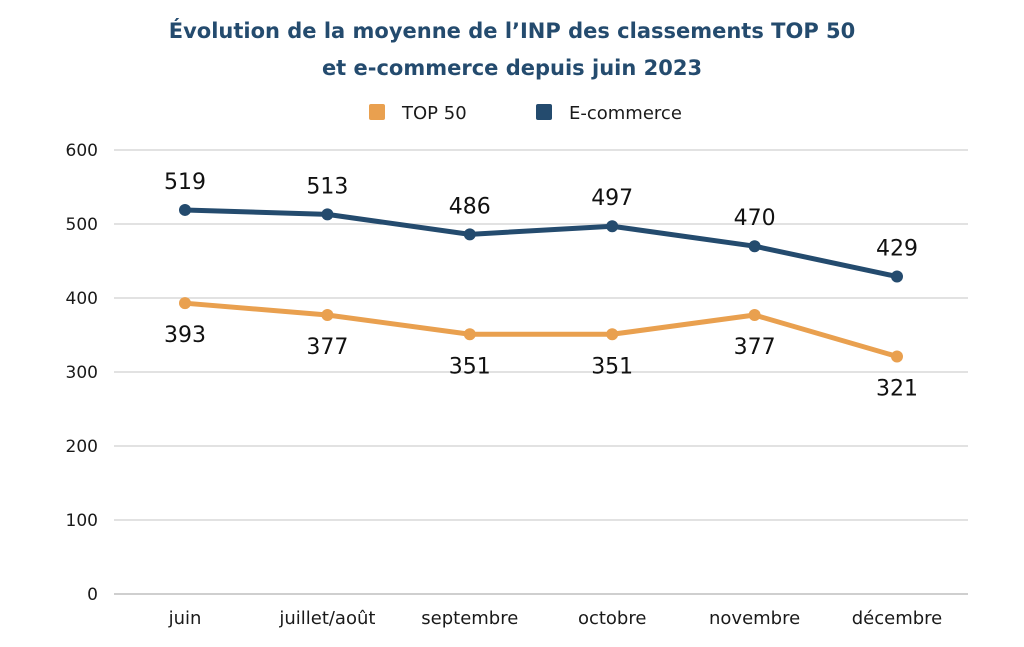  I want to click on y-tick-label: 300, so click(82, 373).